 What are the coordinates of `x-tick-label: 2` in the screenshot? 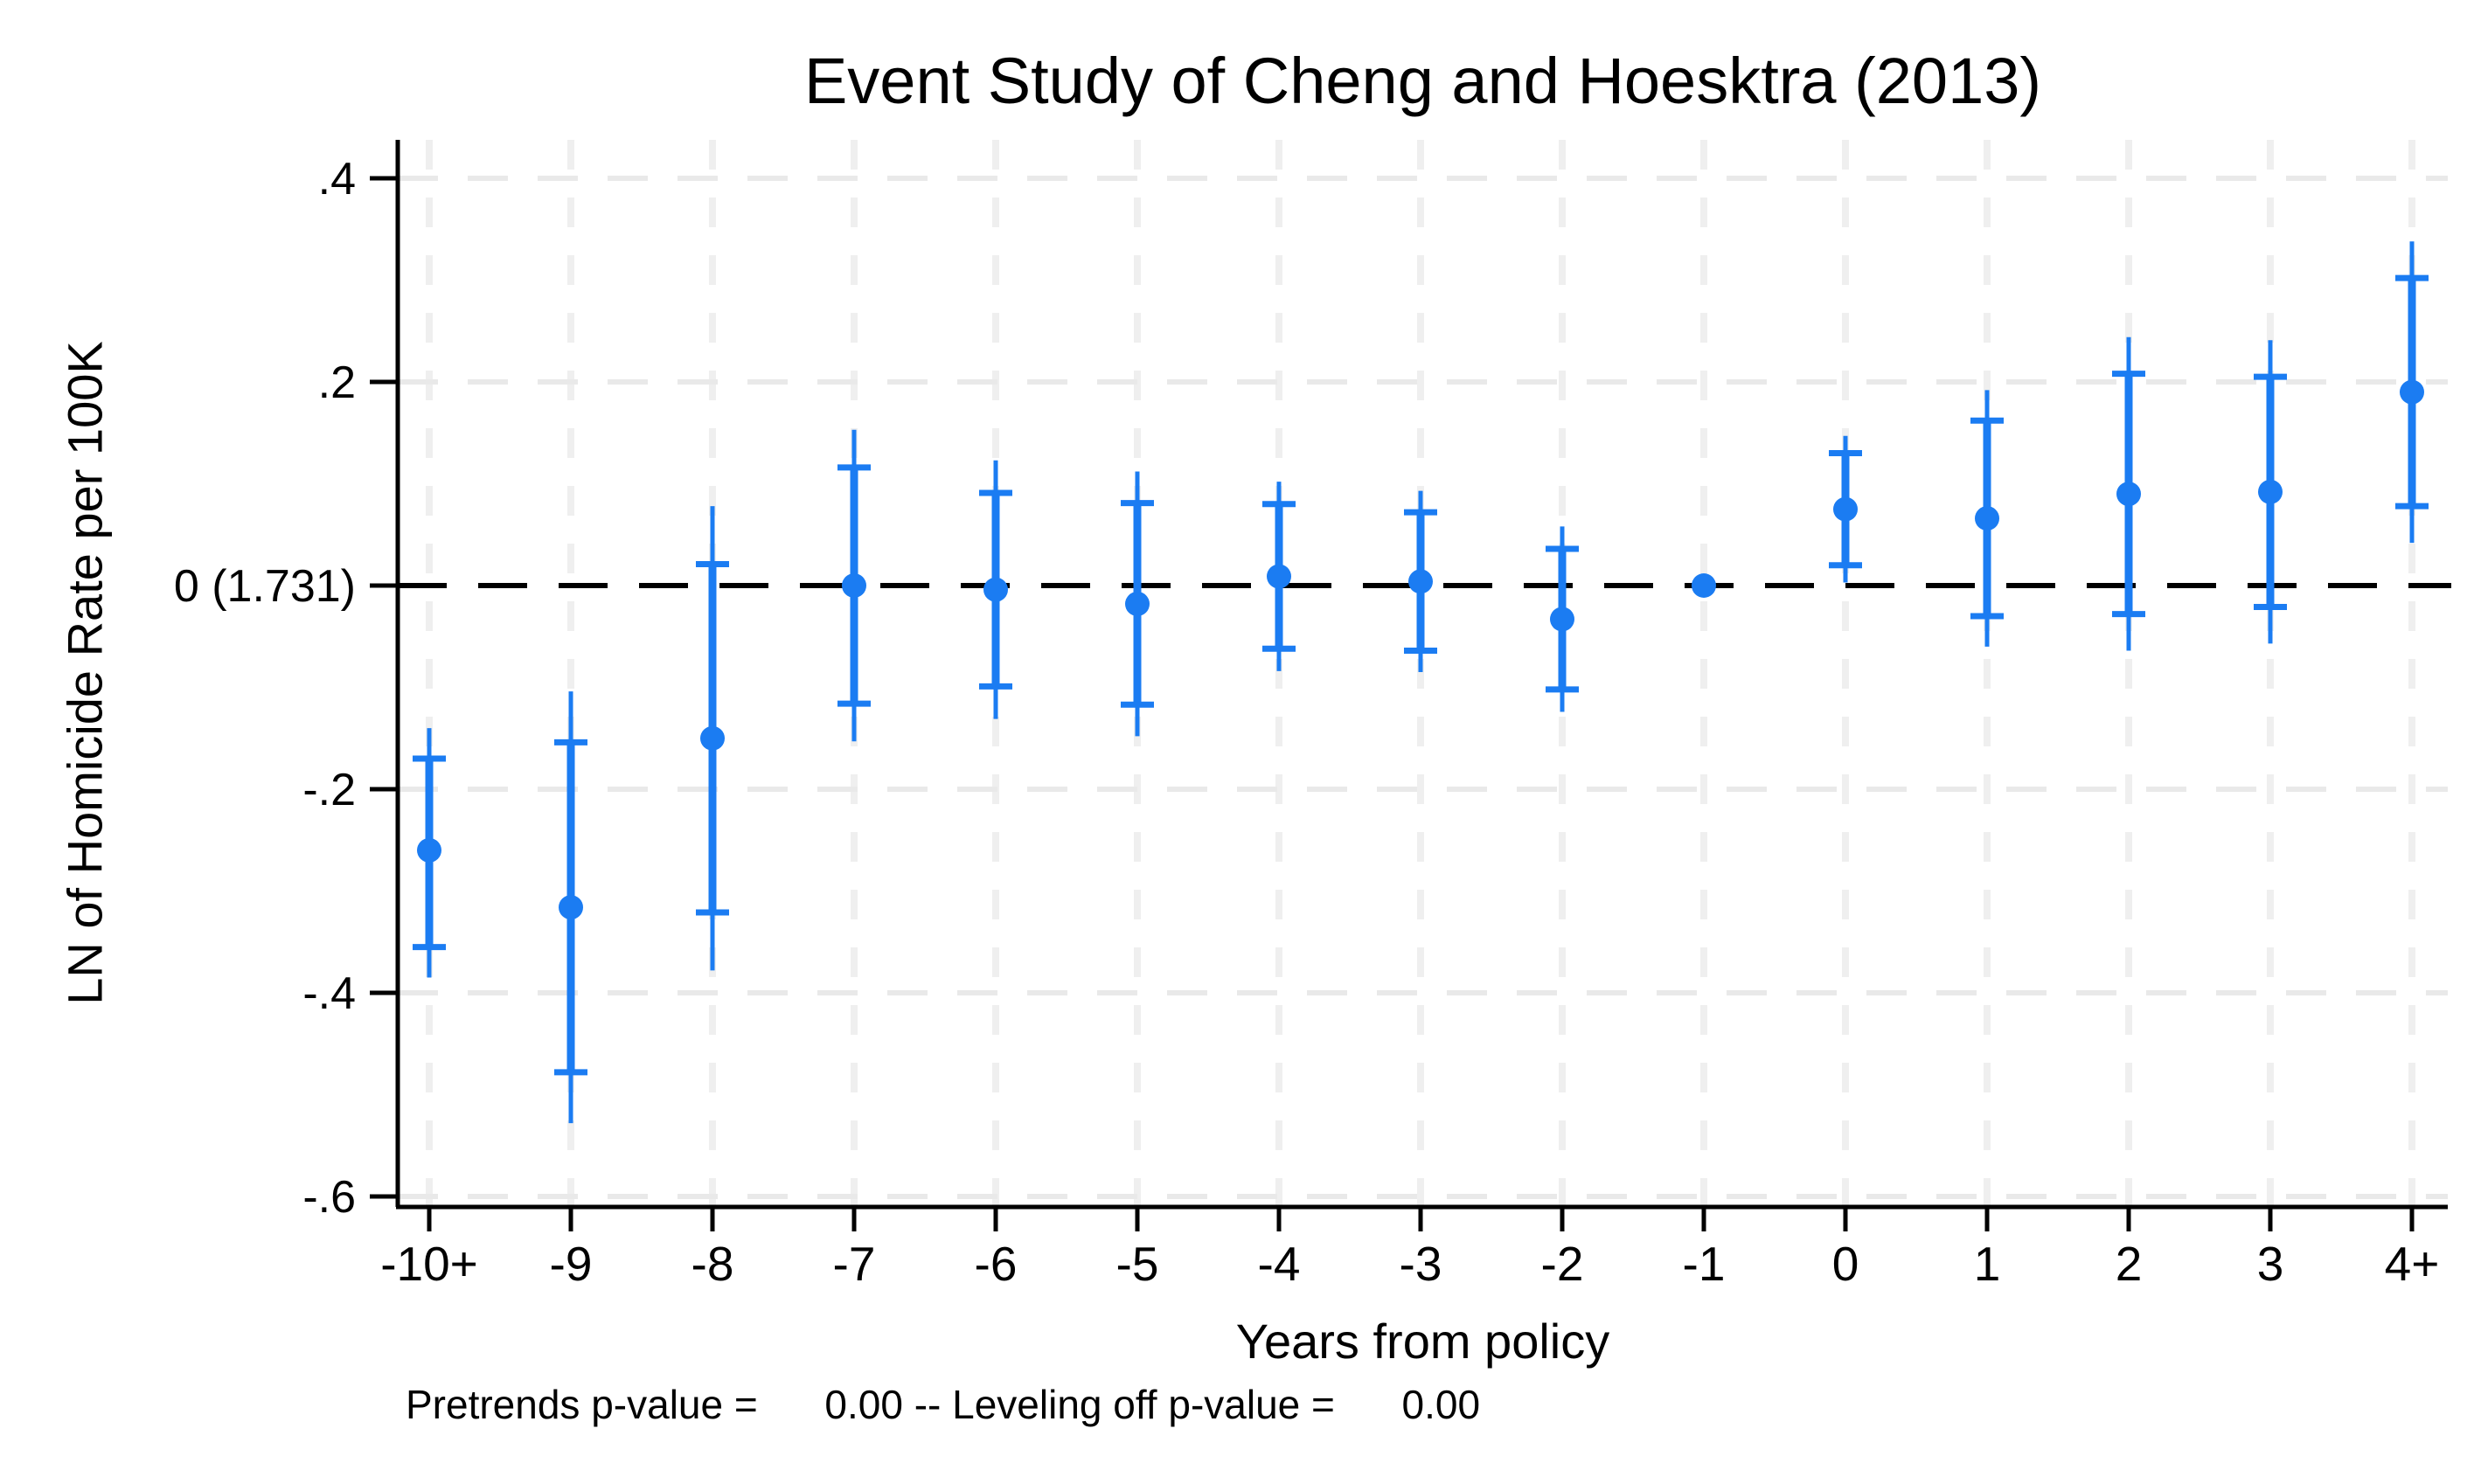 It's located at (2129, 1264).